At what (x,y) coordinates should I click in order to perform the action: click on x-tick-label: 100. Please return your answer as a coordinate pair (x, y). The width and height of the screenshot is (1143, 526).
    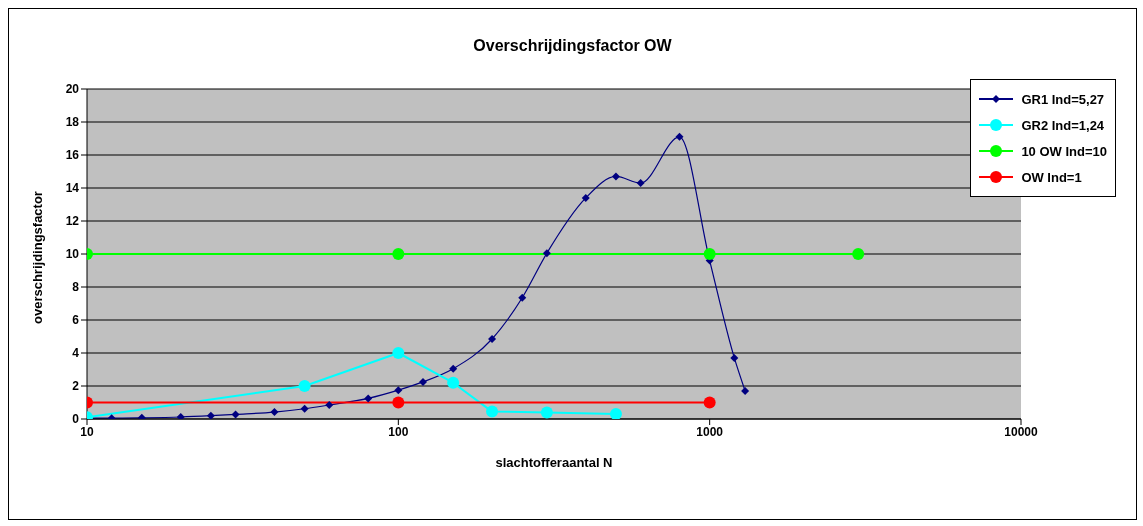
    Looking at the image, I should click on (398, 431).